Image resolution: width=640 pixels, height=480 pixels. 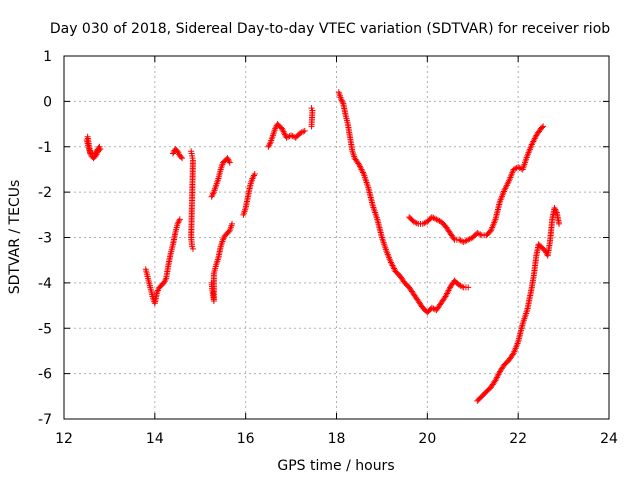 I want to click on x-tick-label: 12, so click(x=64, y=439).